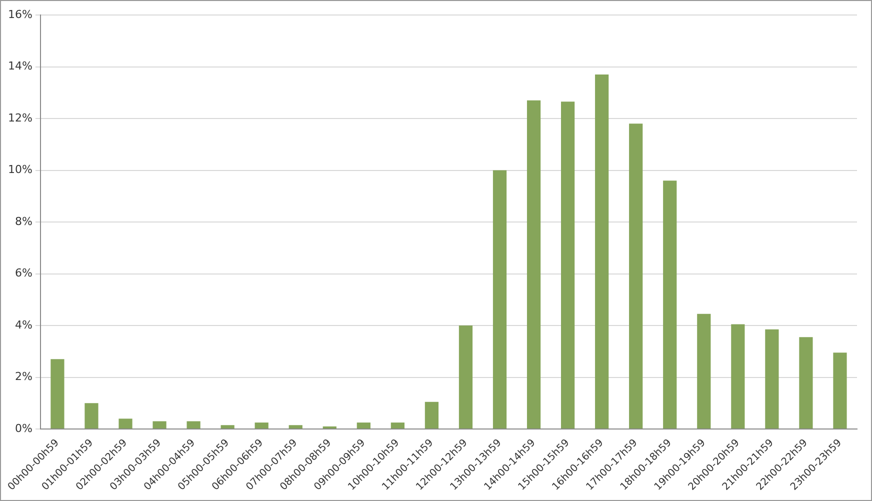 This screenshot has height=501, width=872. Describe the element at coordinates (23, 377) in the screenshot. I see `y-tick-label: 2%` at that location.